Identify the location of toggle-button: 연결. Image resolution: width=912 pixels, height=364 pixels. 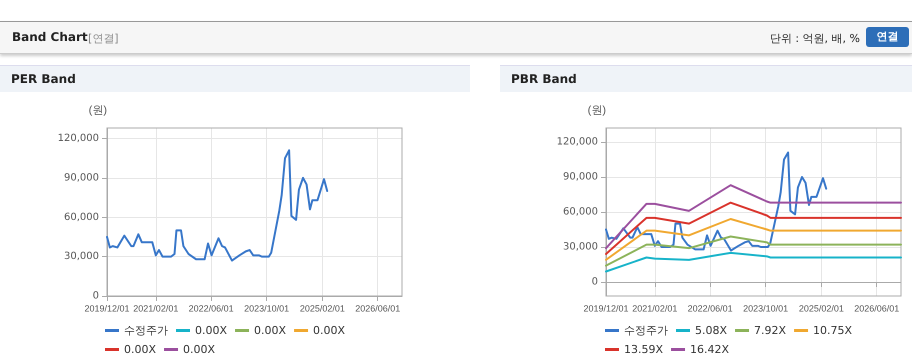
(887, 37).